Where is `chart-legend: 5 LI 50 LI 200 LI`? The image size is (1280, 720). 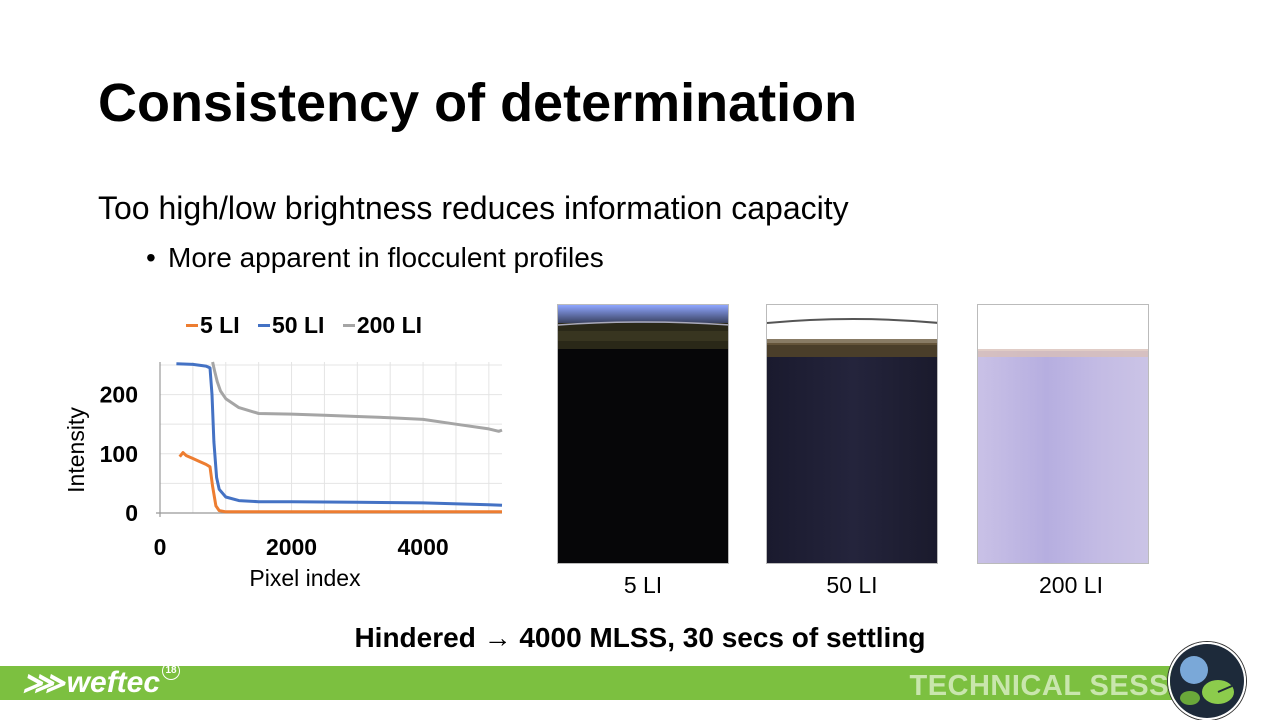
chart-legend: 5 LI 50 LI 200 LI is located at coordinates (310, 325).